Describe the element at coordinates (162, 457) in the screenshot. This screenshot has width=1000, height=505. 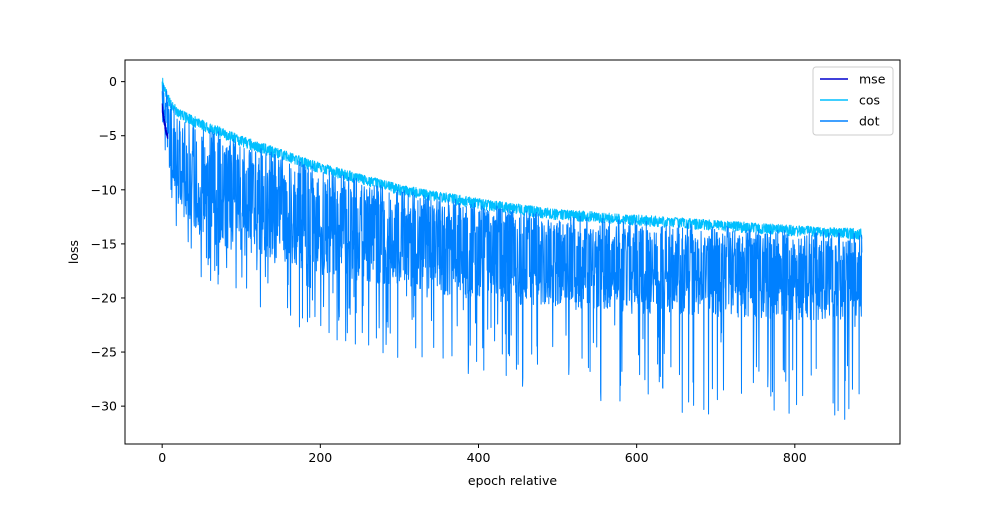
I see `x-tick-label: 0` at that location.